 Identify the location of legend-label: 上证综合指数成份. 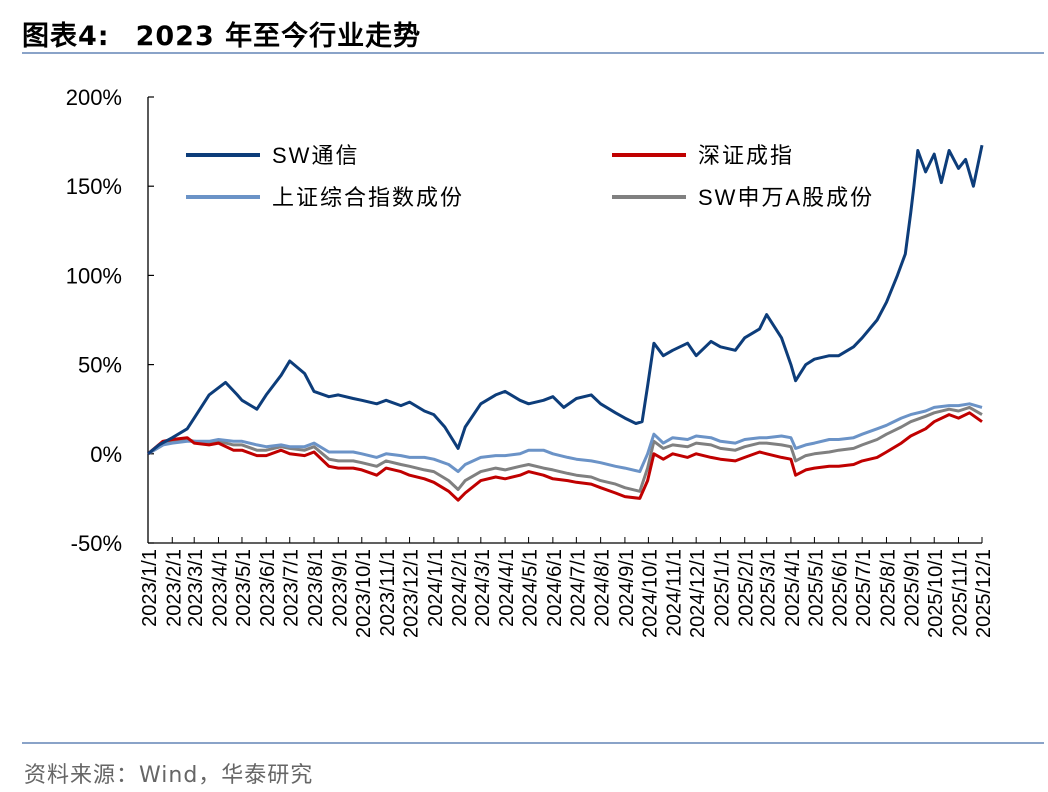
(368, 197).